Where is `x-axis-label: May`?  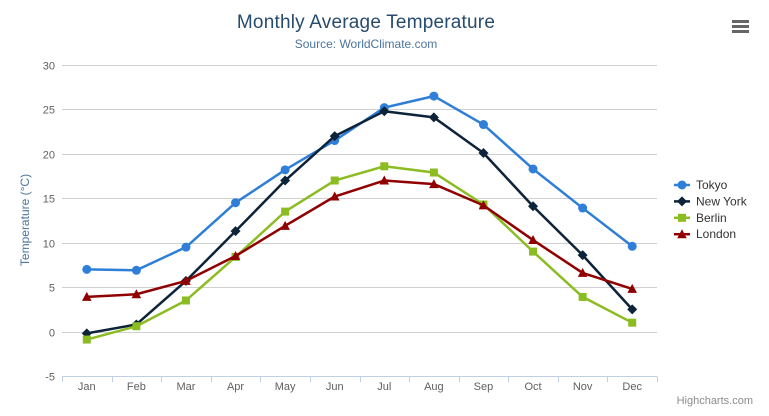 x-axis-label: May is located at coordinates (285, 387).